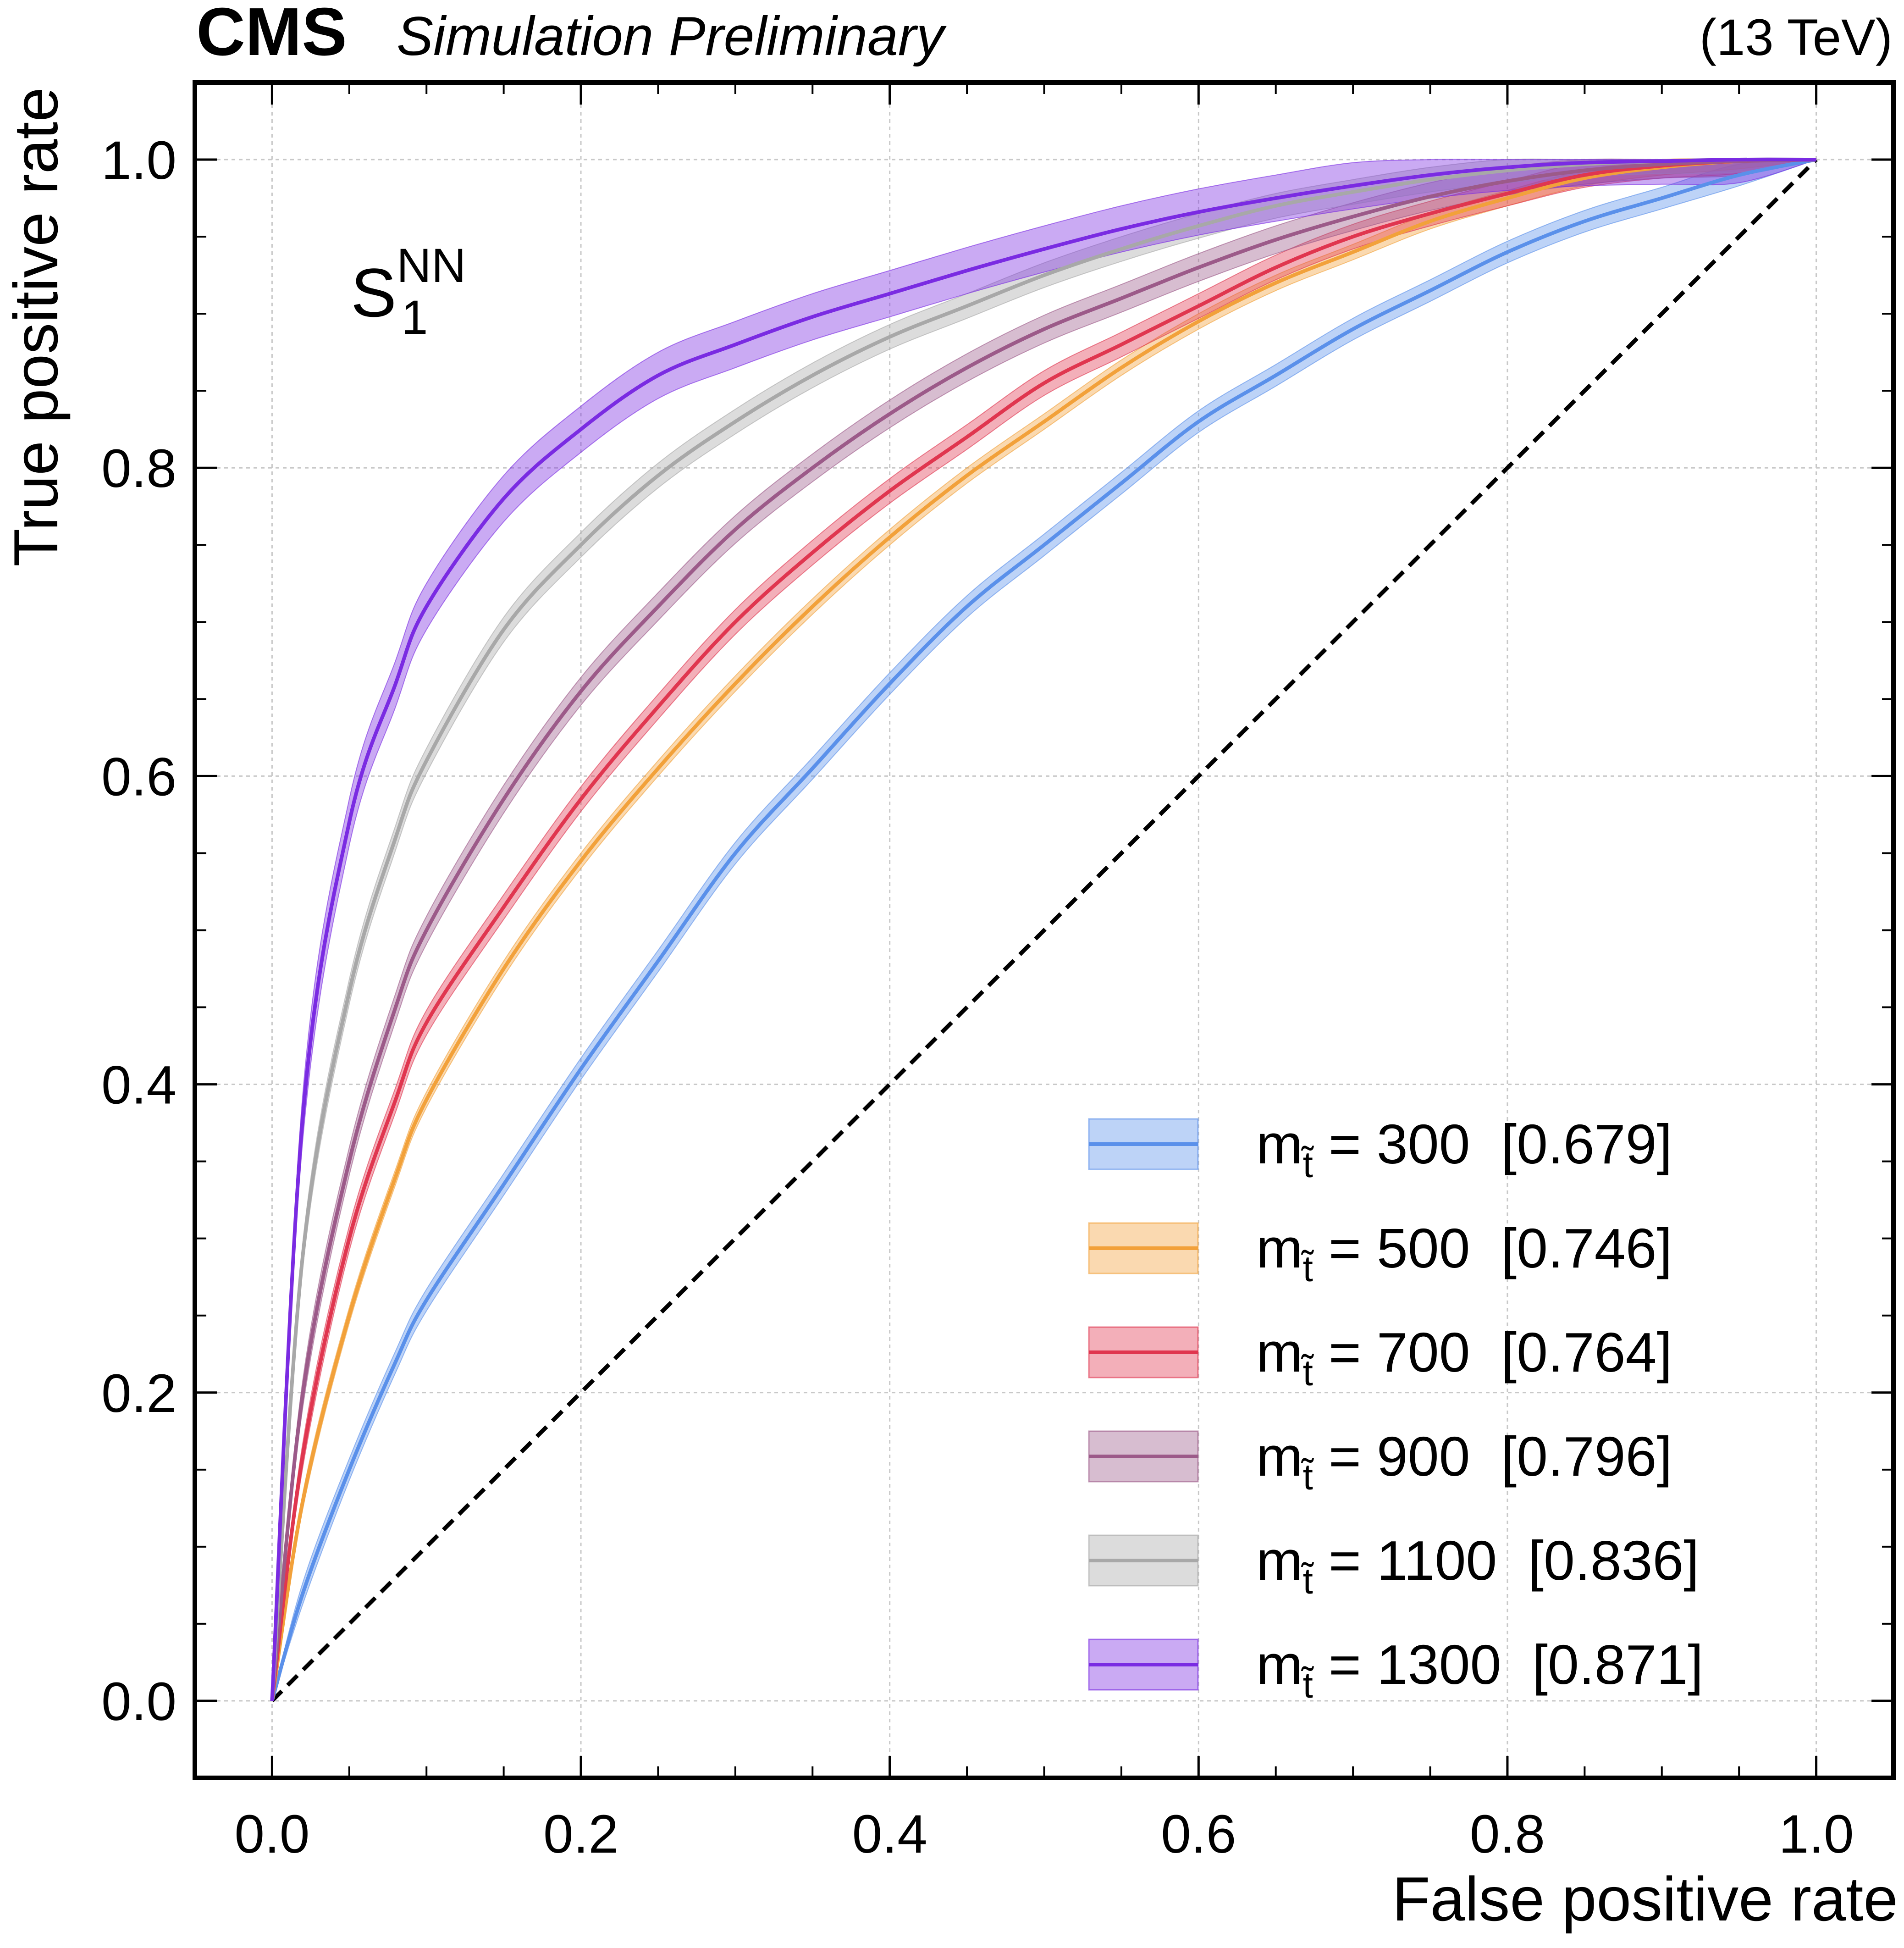 Image resolution: width=1904 pixels, height=1948 pixels. I want to click on energy-label: (13 TeV), so click(1796, 37).